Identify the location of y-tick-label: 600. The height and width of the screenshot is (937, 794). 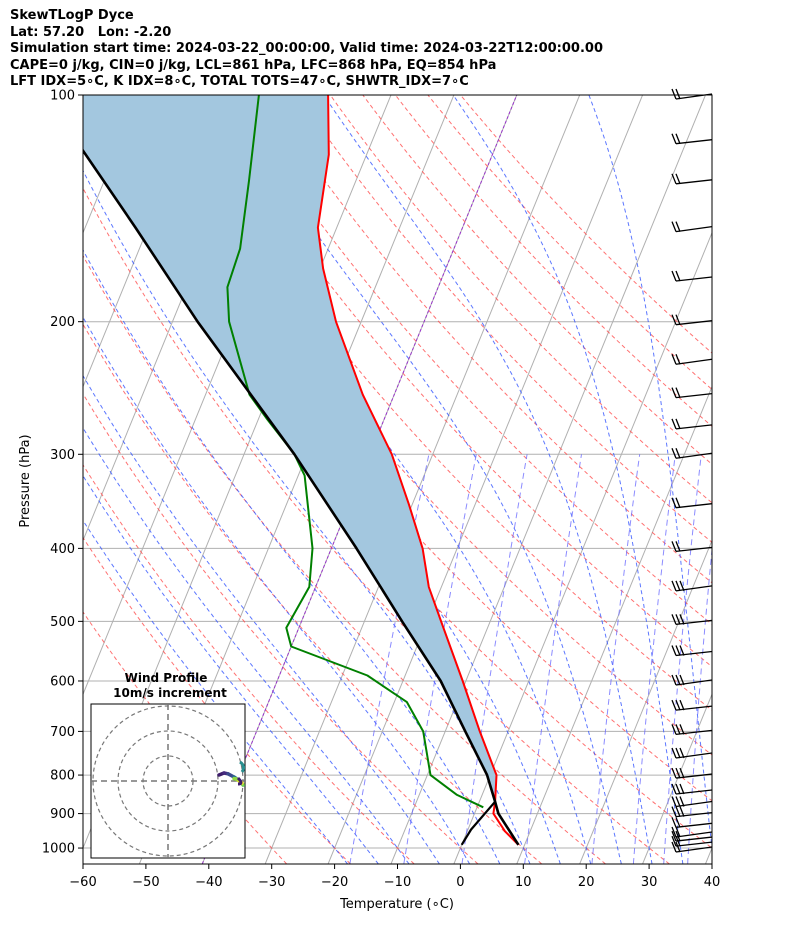
(62, 681).